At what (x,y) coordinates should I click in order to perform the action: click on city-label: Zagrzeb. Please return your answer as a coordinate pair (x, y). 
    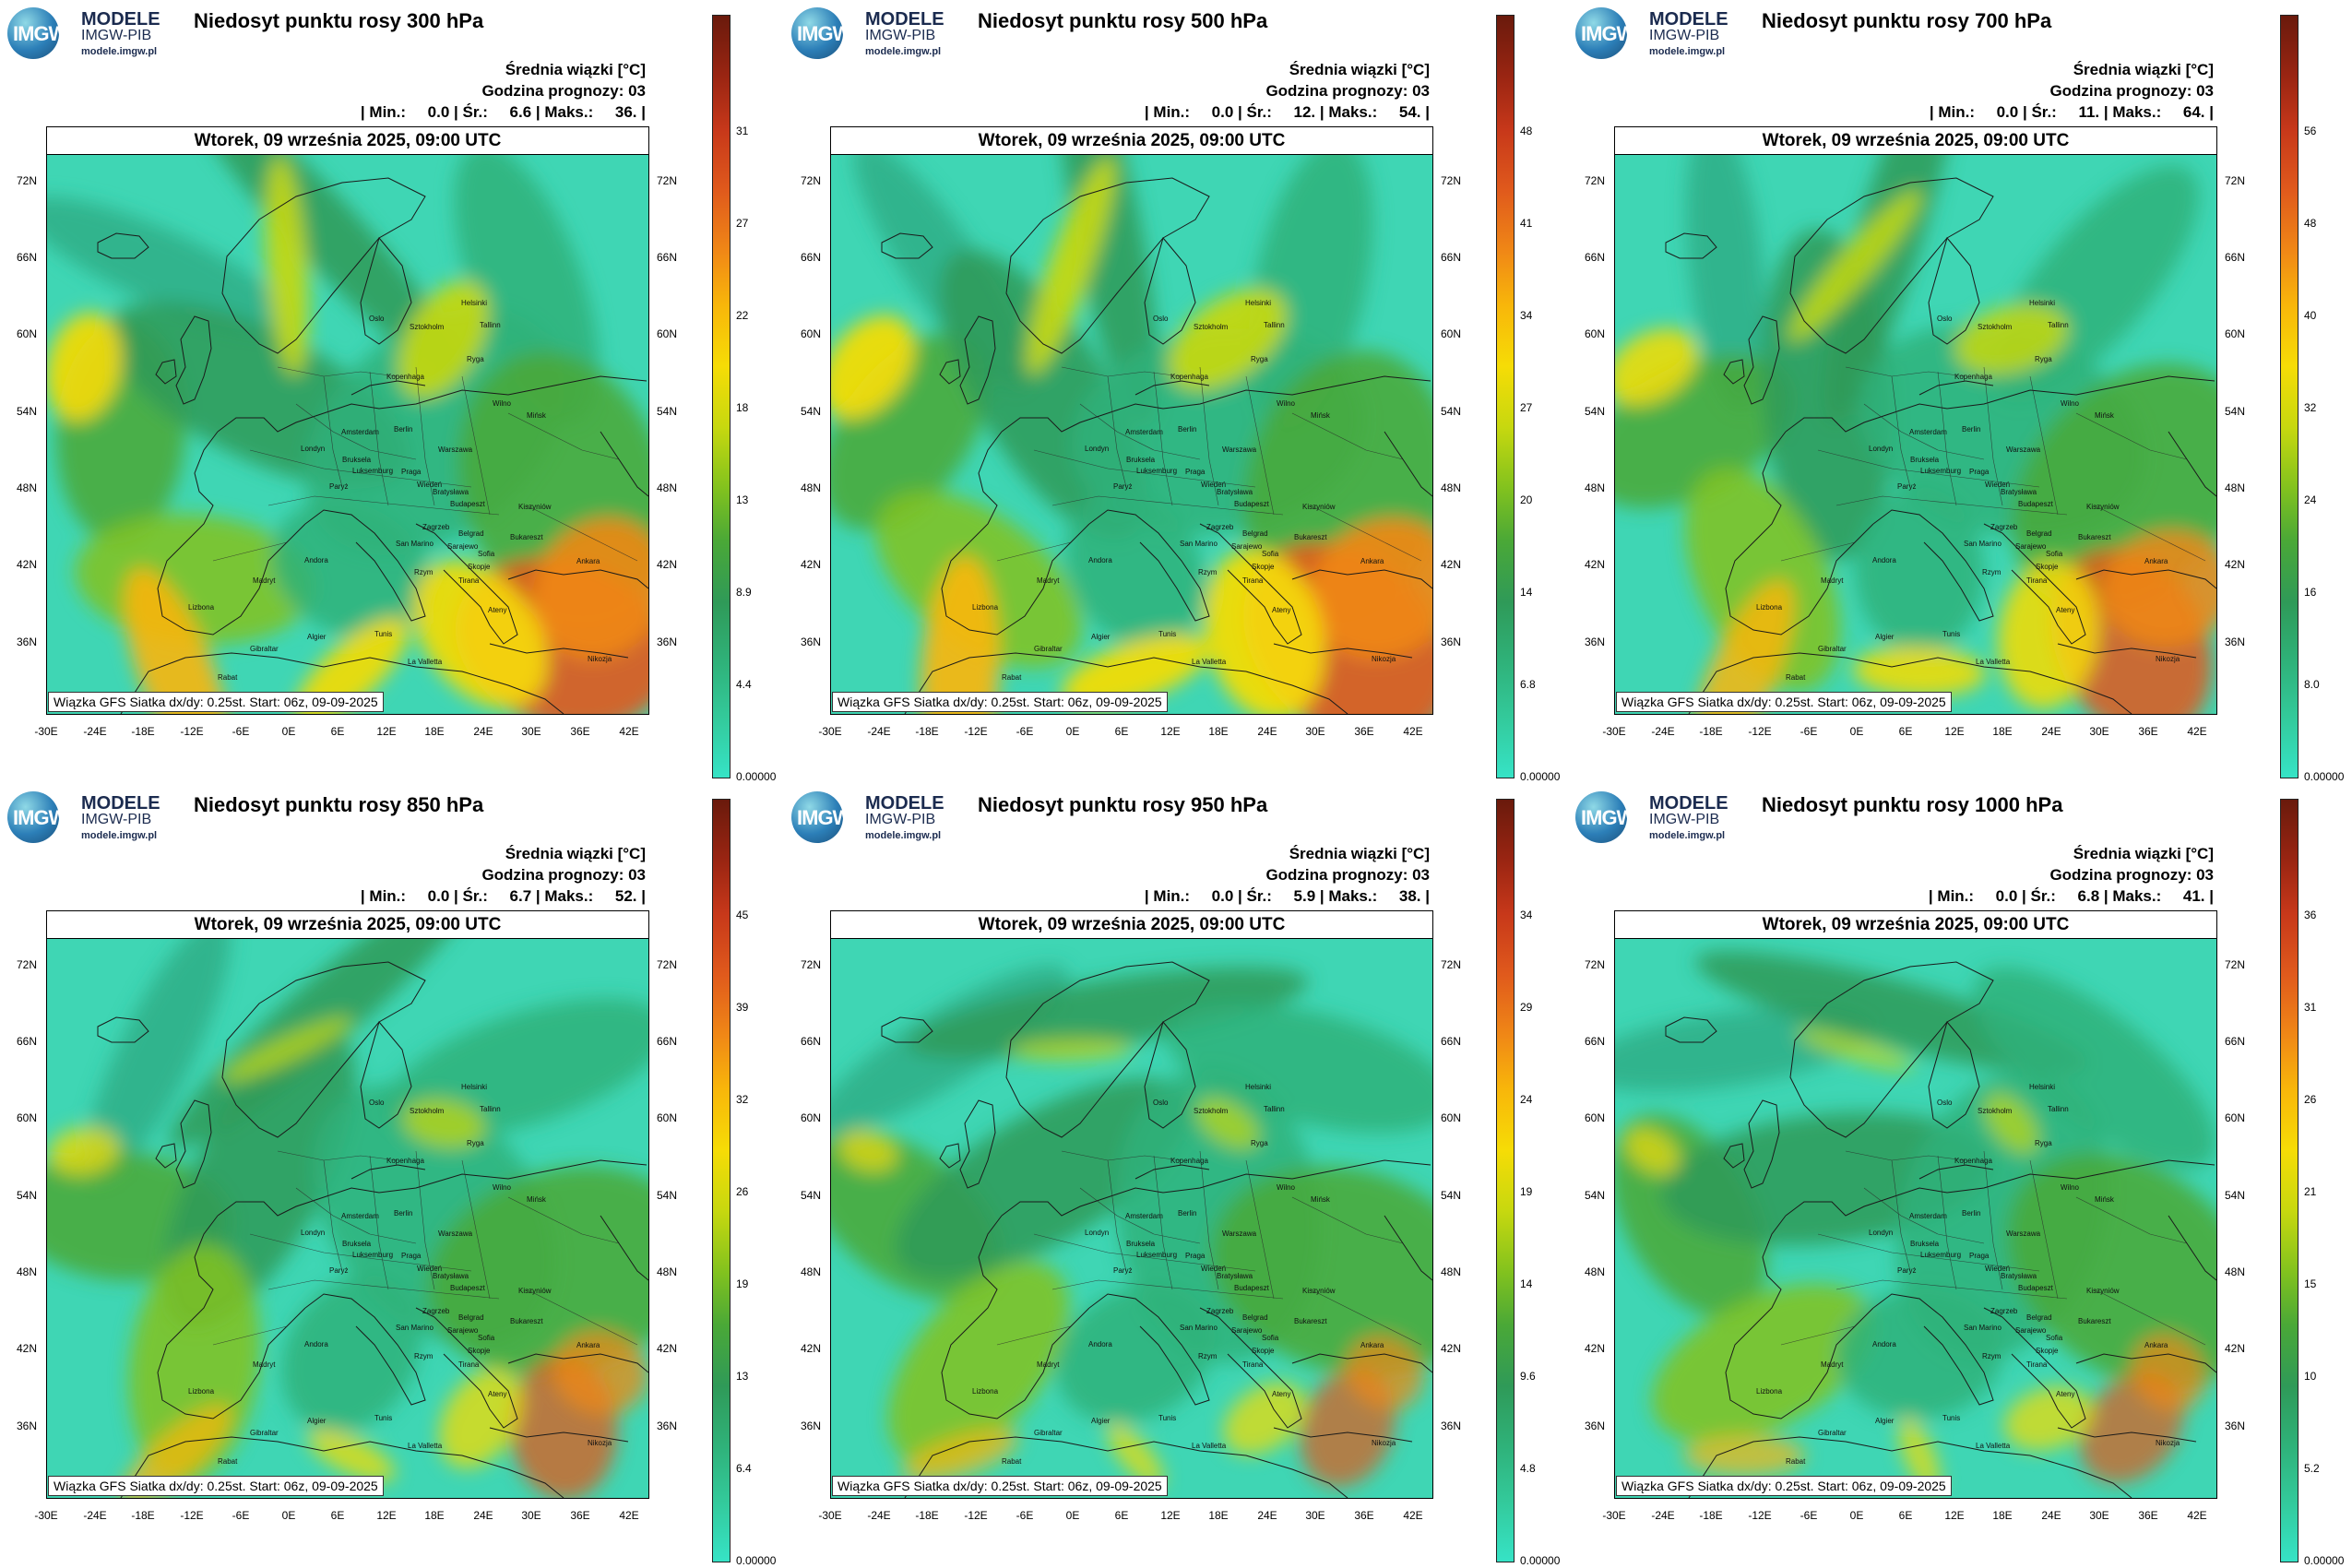
    Looking at the image, I should click on (1220, 1311).